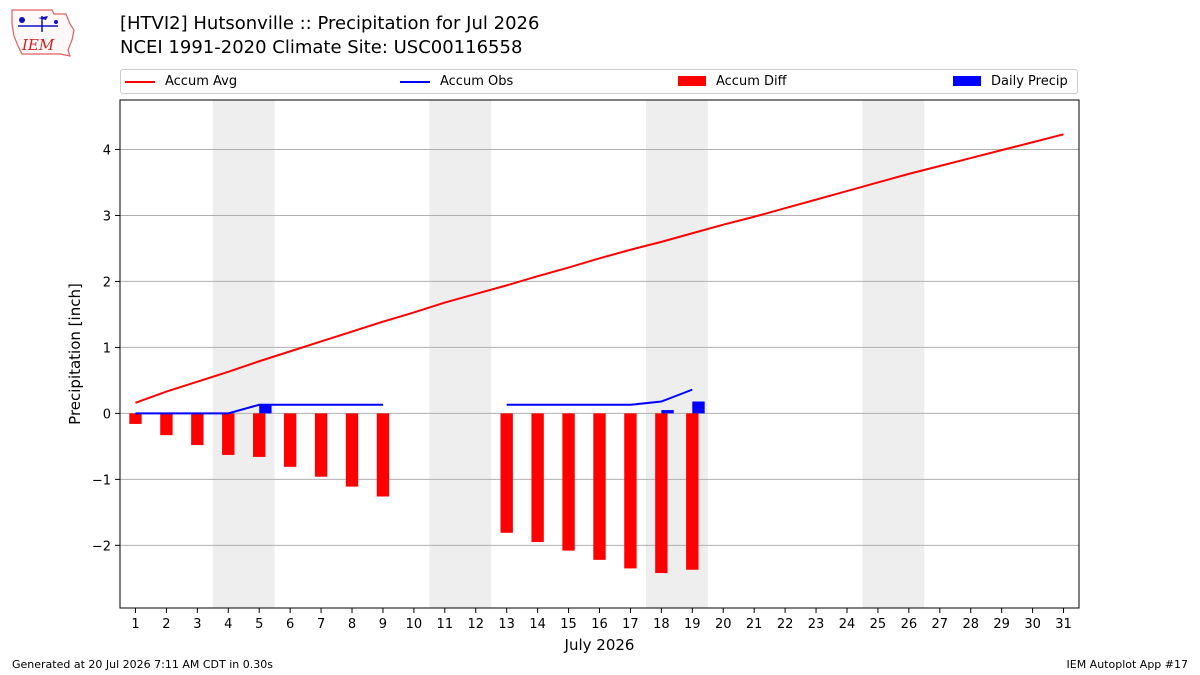 This screenshot has width=1200, height=675. Describe the element at coordinates (723, 624) in the screenshot. I see `x-tick-label: 20` at that location.